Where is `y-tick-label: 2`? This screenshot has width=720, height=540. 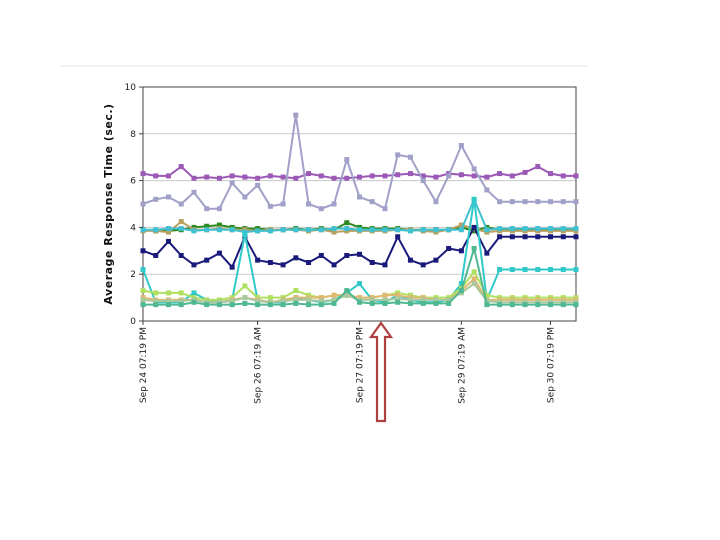
y-tick-label: 2 is located at coordinates (133, 275).